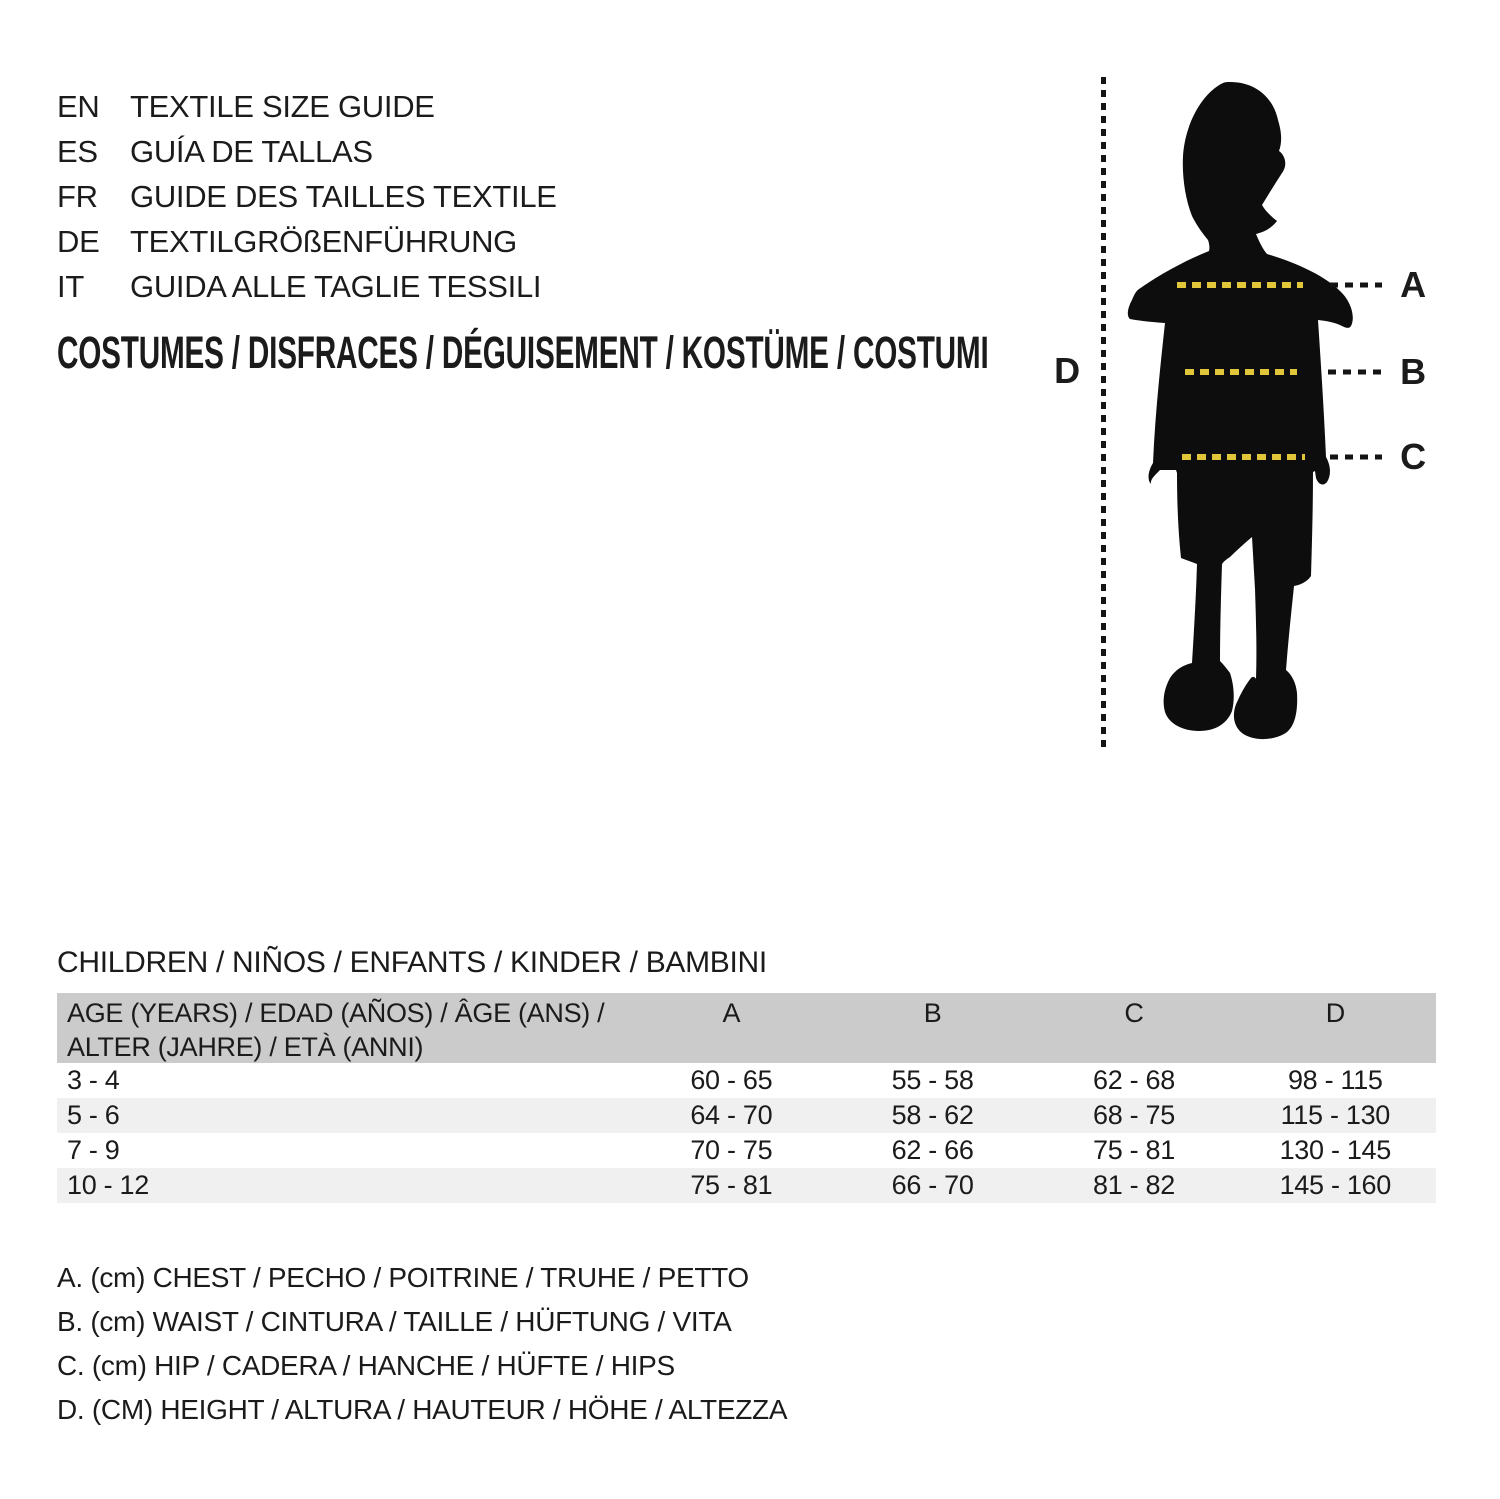 The height and width of the screenshot is (1499, 1500). Describe the element at coordinates (1067, 370) in the screenshot. I see `height-label-d: D` at that location.